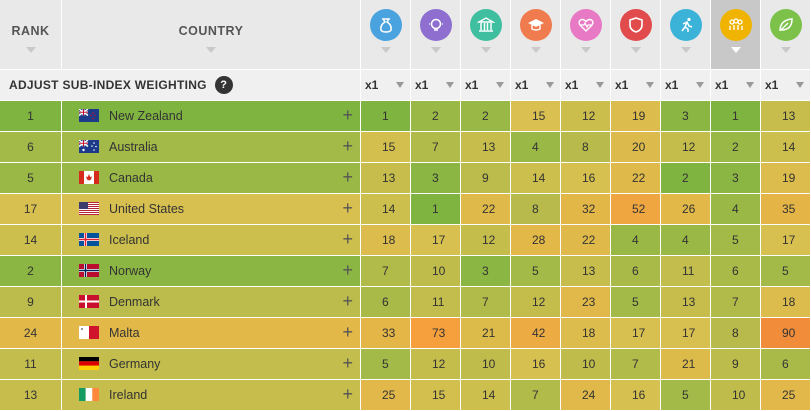 The height and width of the screenshot is (411, 811). I want to click on country-cell: New Zealand +, so click(211, 116).